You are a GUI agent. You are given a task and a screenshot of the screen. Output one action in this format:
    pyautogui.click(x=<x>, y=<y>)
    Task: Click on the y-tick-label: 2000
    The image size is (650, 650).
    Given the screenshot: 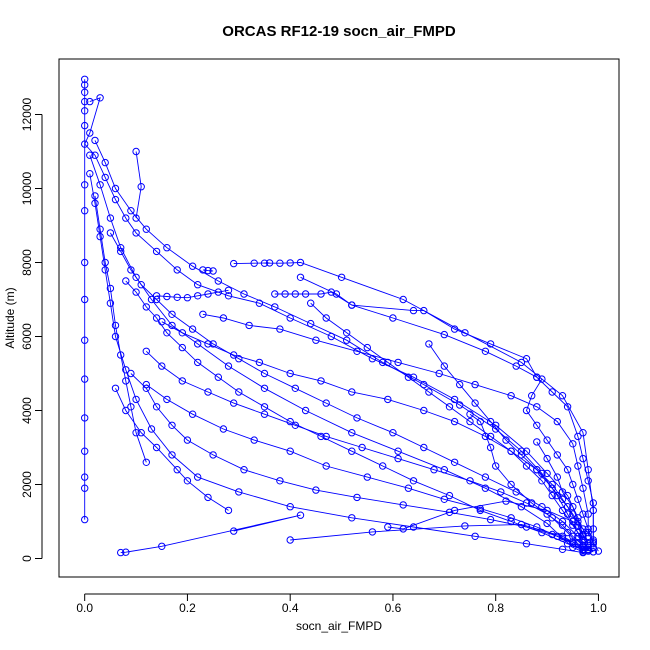 What is the action you would take?
    pyautogui.click(x=27, y=484)
    